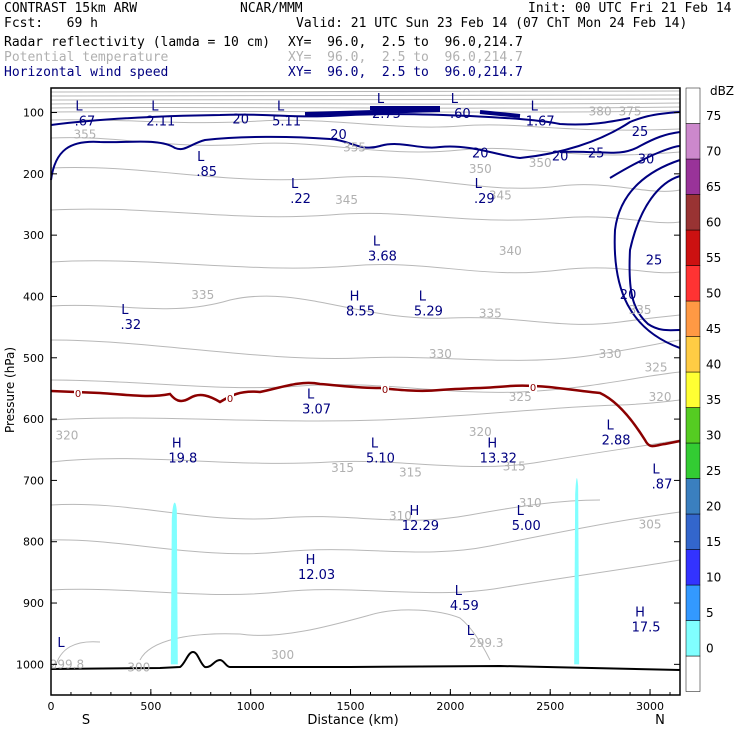 This screenshot has height=740, width=740. I want to click on extremum-value: 5.29, so click(428, 312).